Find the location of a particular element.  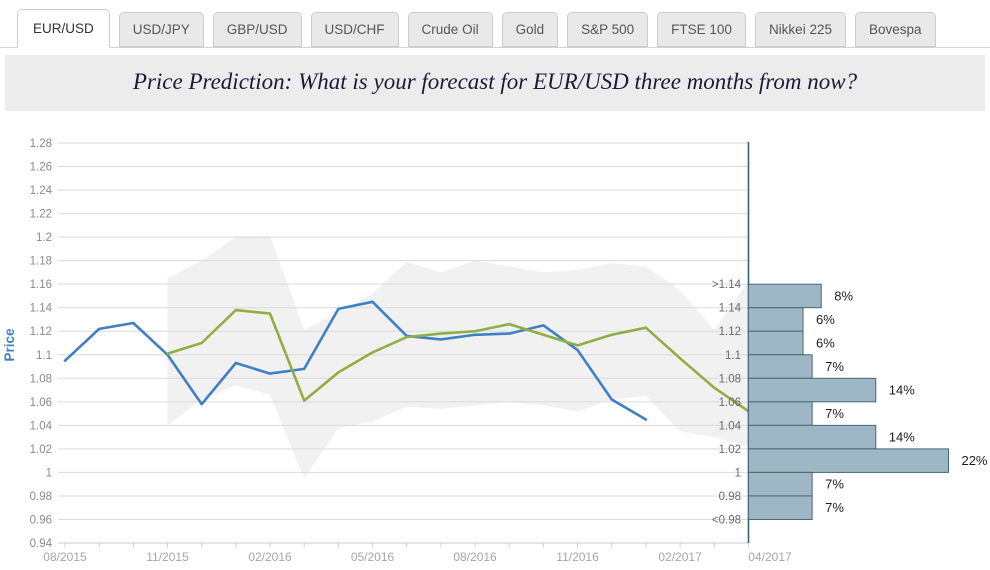

y-tick-label: 1.16 is located at coordinates (41, 285).